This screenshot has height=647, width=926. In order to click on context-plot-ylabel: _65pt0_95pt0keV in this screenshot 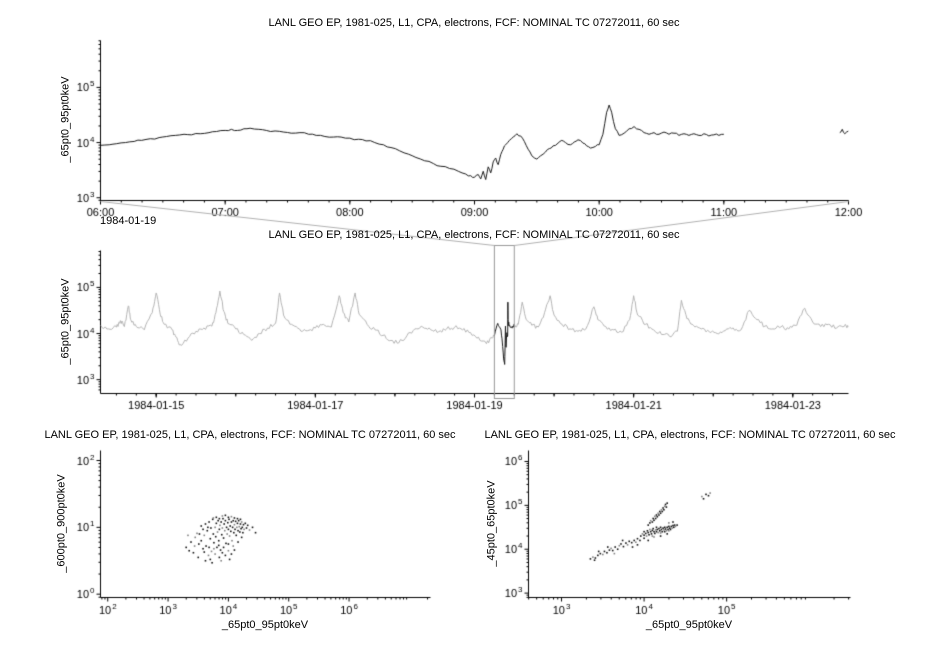, I will do `click(65, 321)`.